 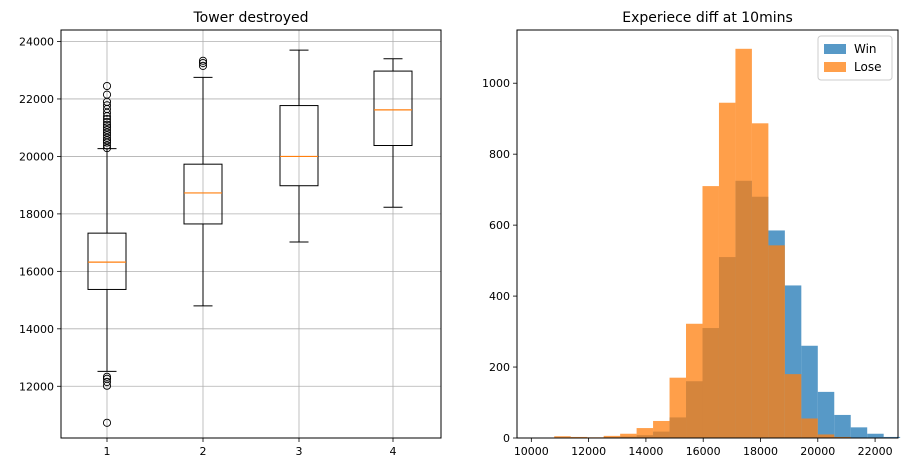 What do you see at coordinates (36, 156) in the screenshot?
I see `boxplot-y-tick-label: 20000` at bounding box center [36, 156].